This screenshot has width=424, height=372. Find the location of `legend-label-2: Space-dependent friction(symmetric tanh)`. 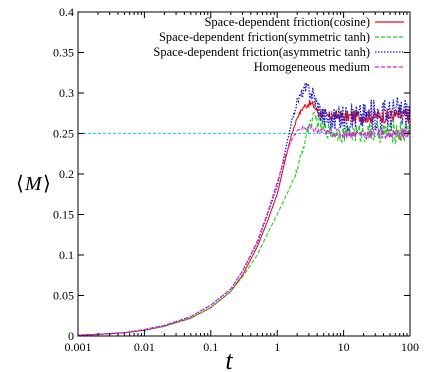

legend-label-2: Space-dependent friction(symmetric tanh) is located at coordinates (264, 37).